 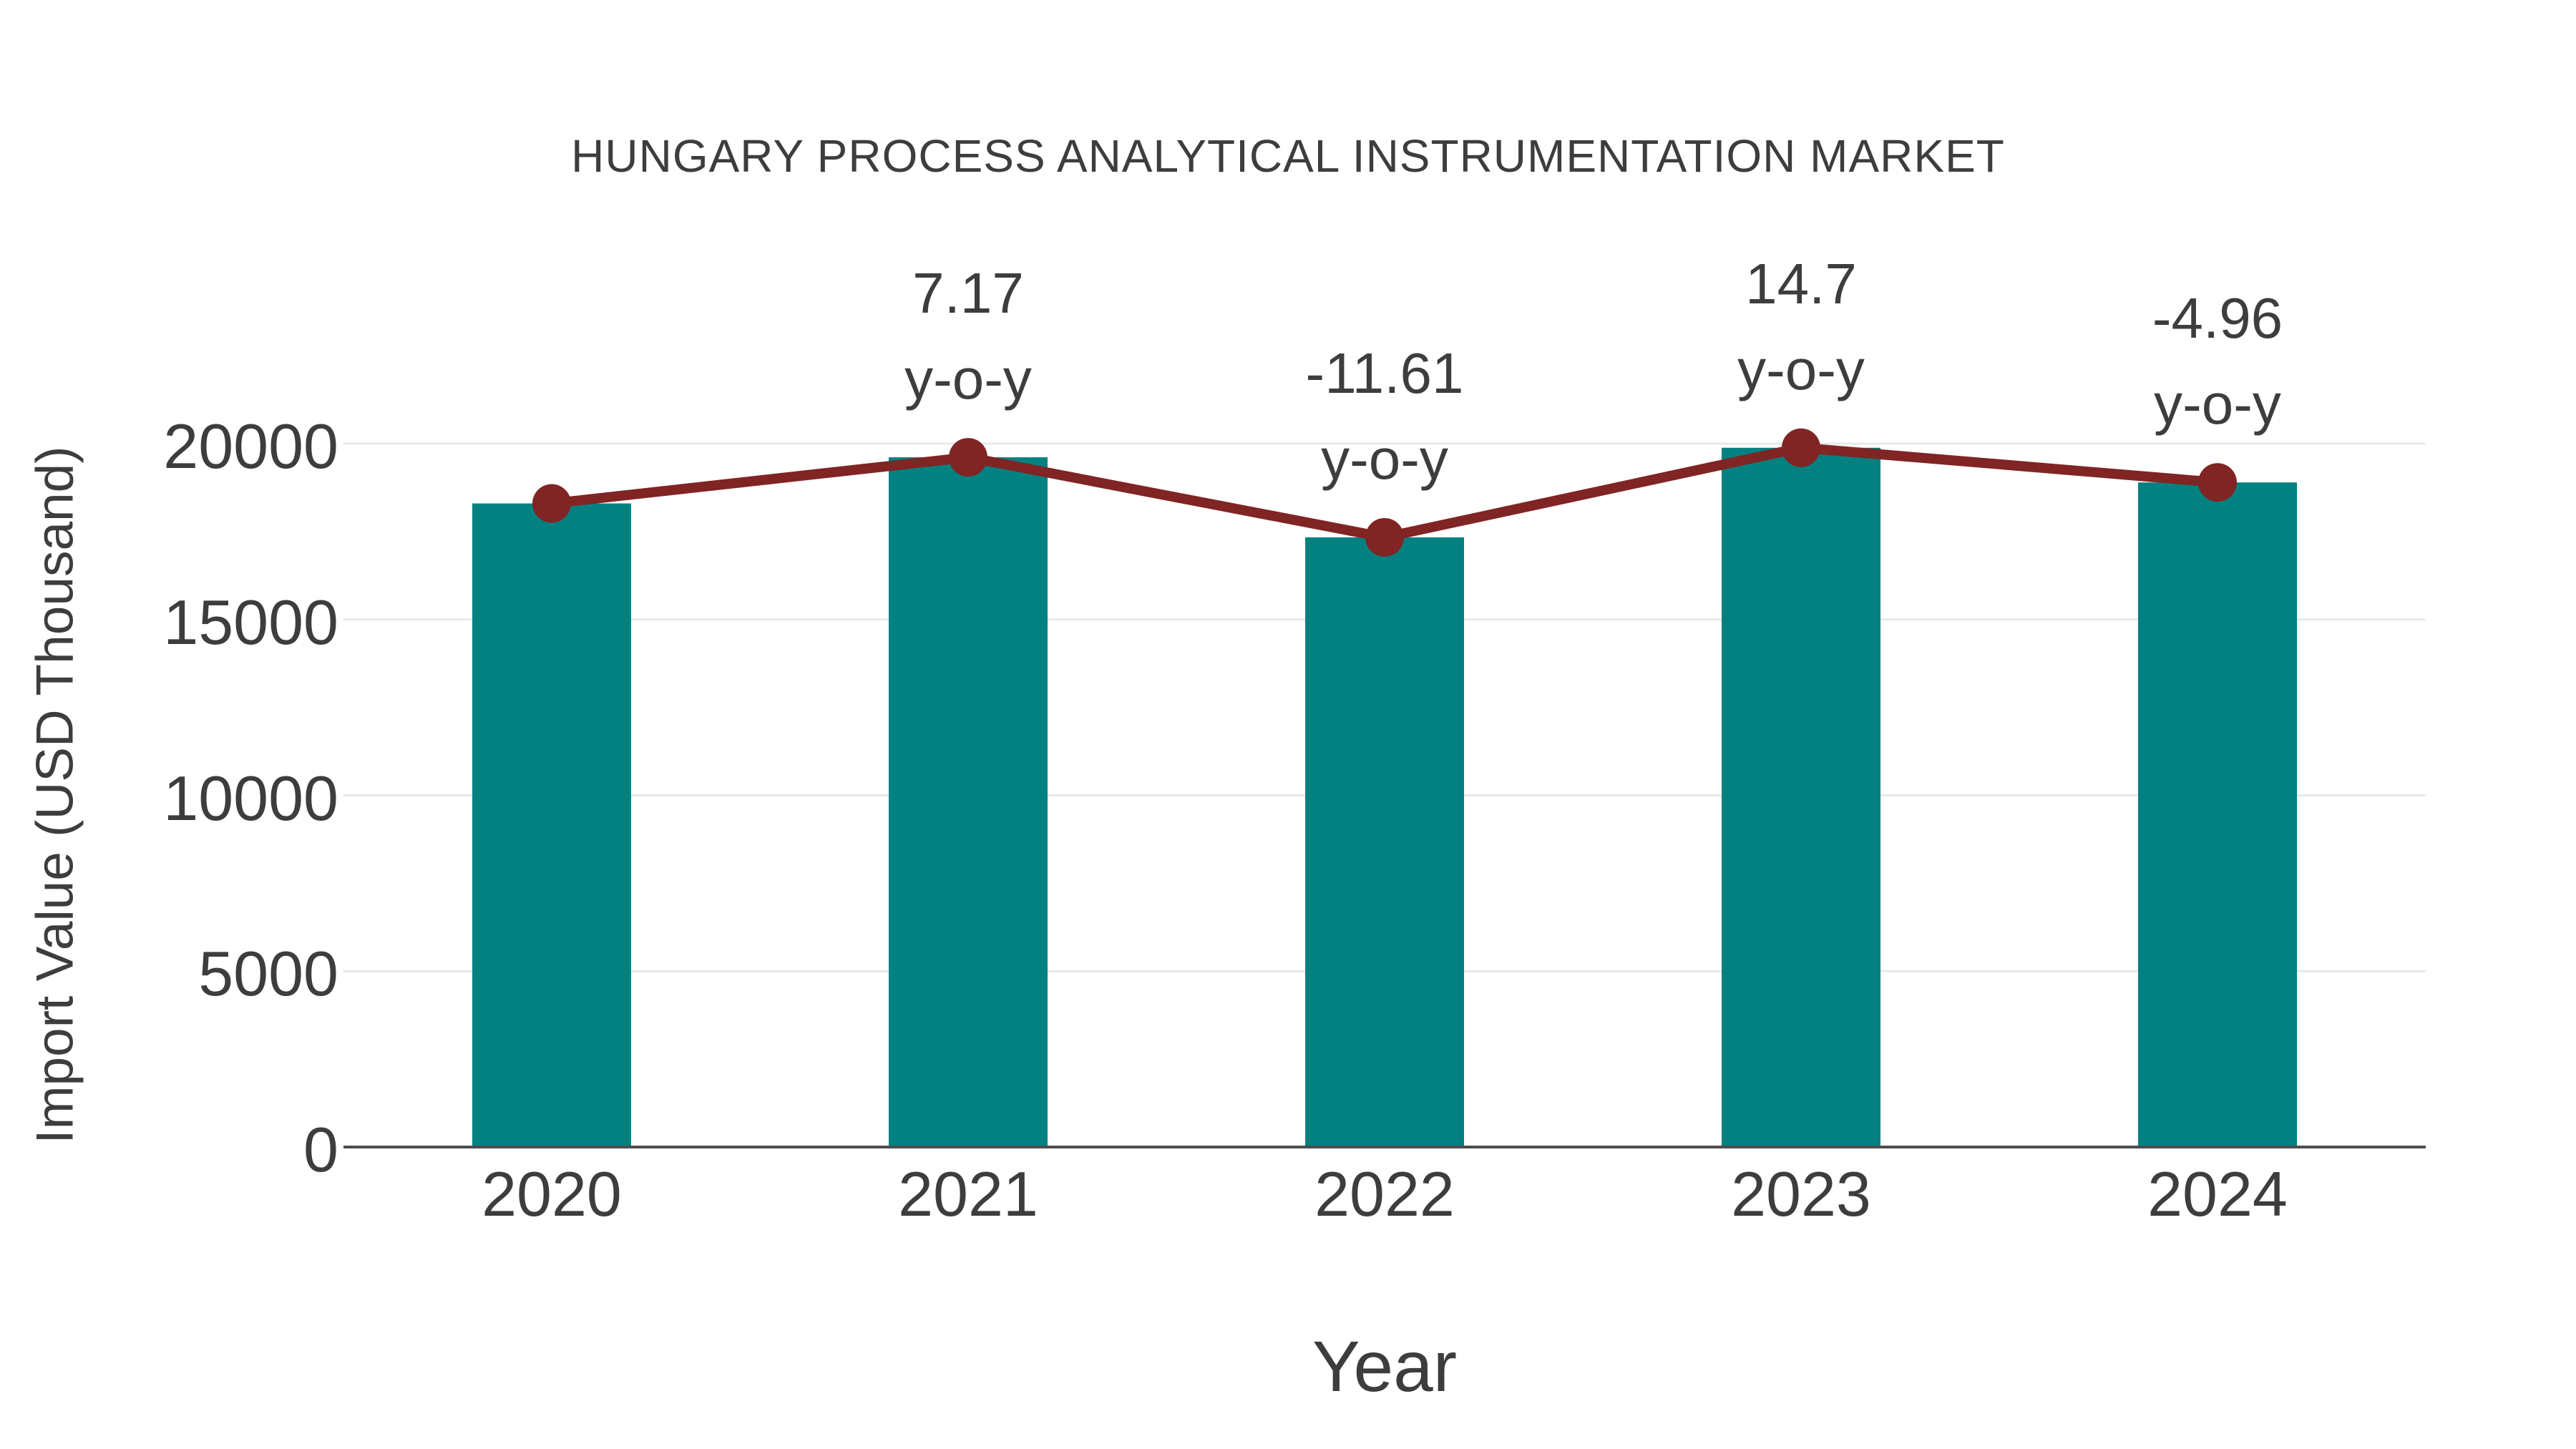 What do you see at coordinates (55, 795) in the screenshot?
I see `y-axis-label: Import Value (USD Thousand)` at bounding box center [55, 795].